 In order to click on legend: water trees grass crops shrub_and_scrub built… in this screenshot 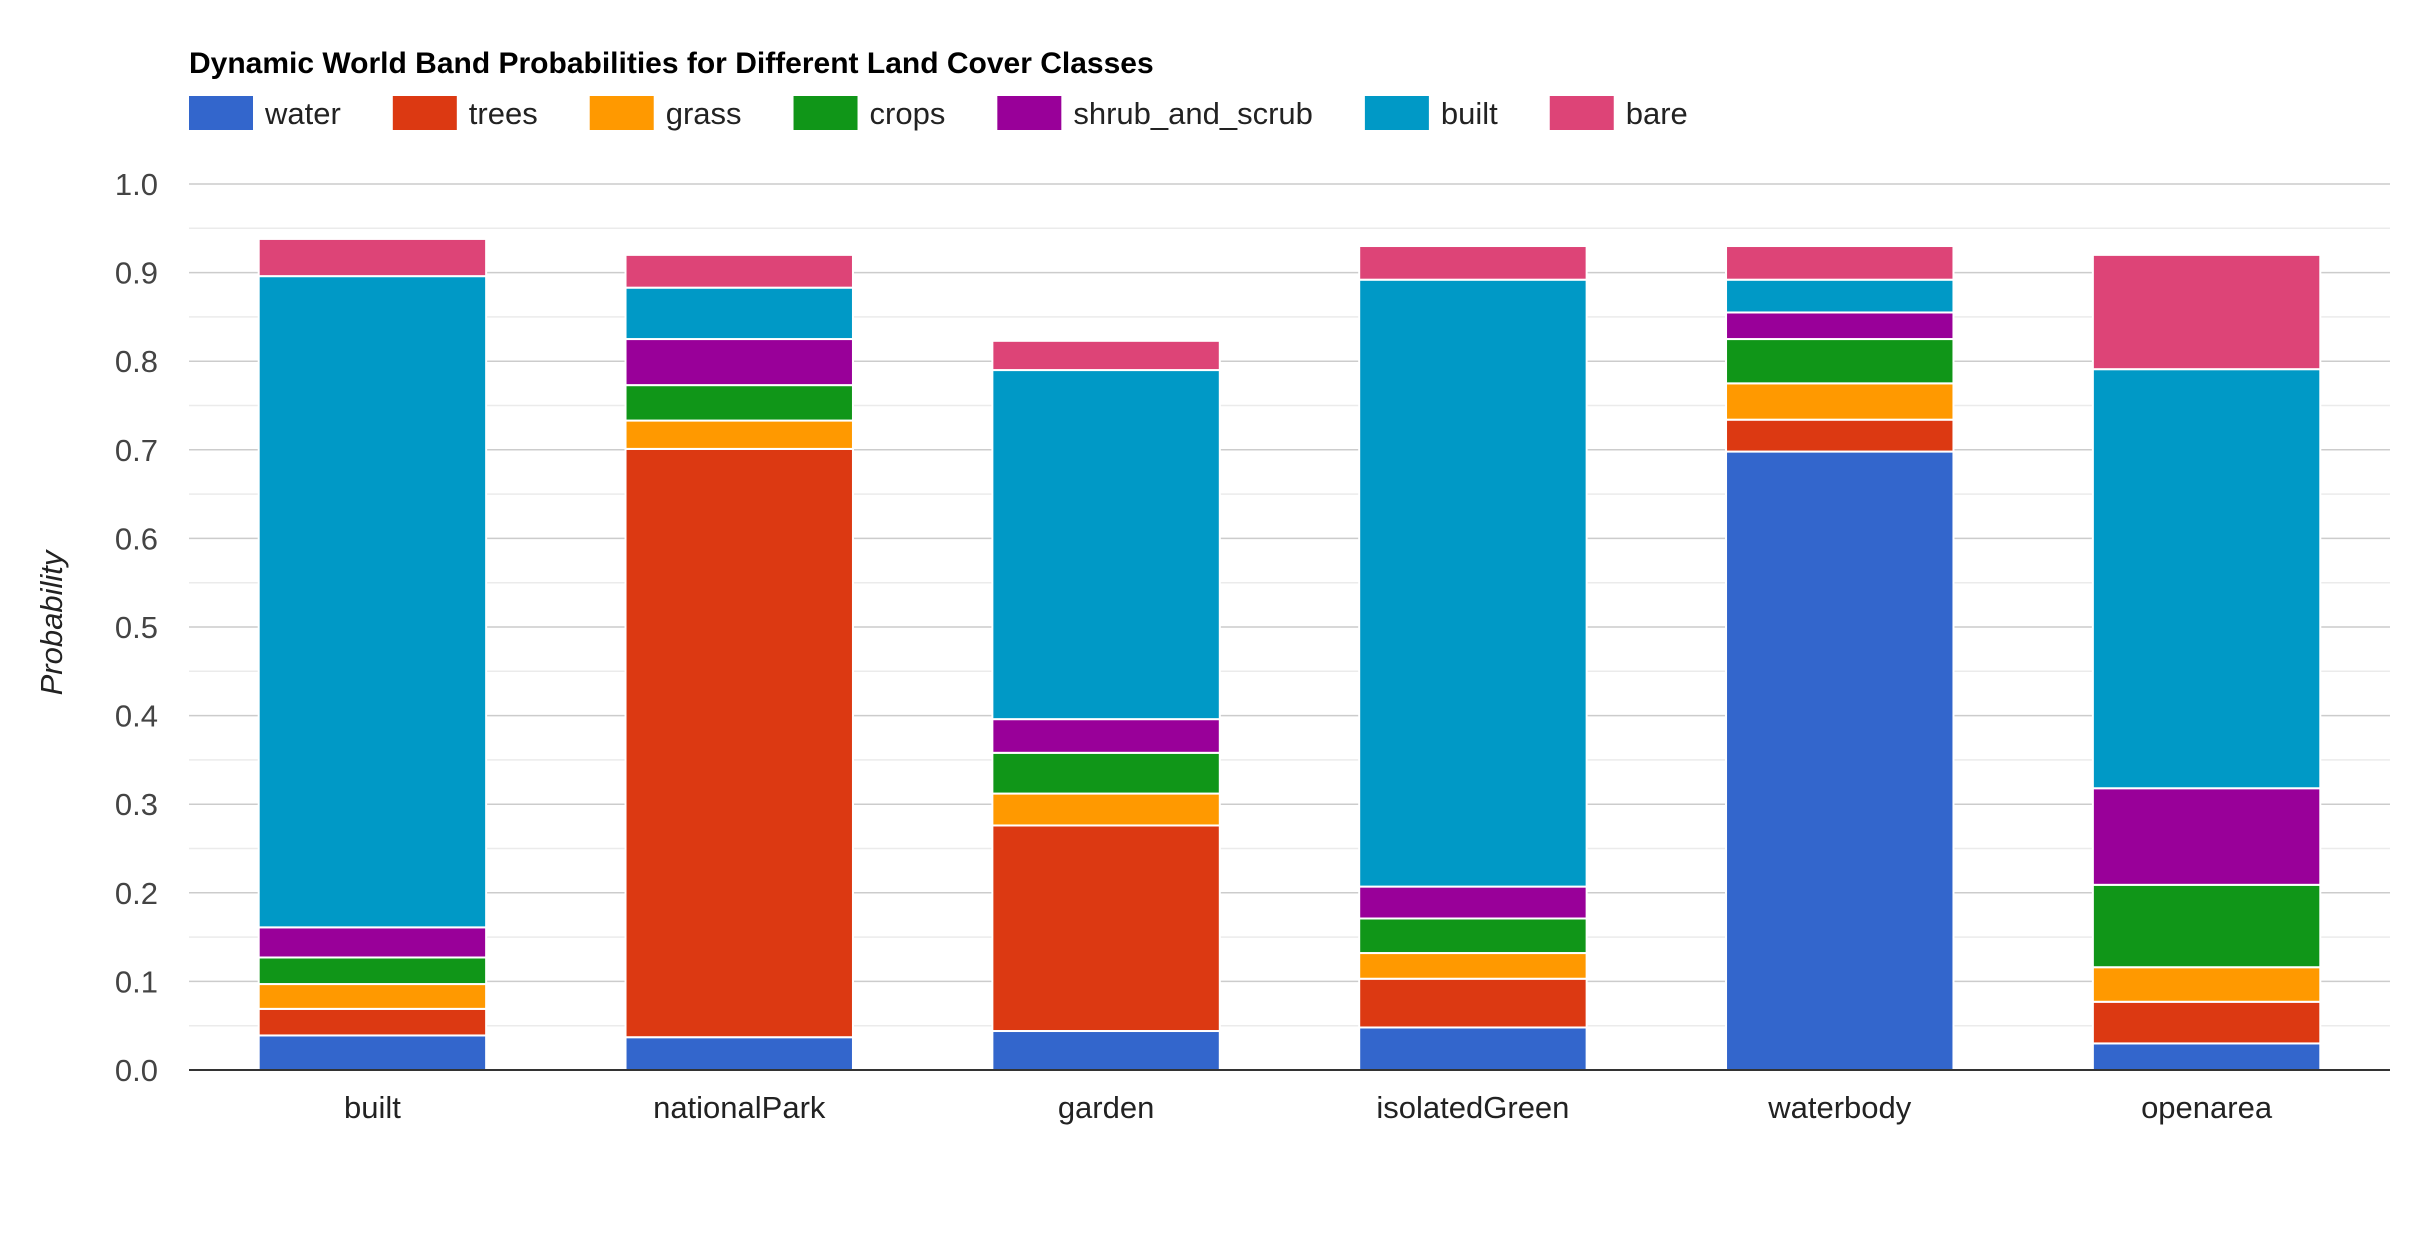, I will do `click(938, 113)`.